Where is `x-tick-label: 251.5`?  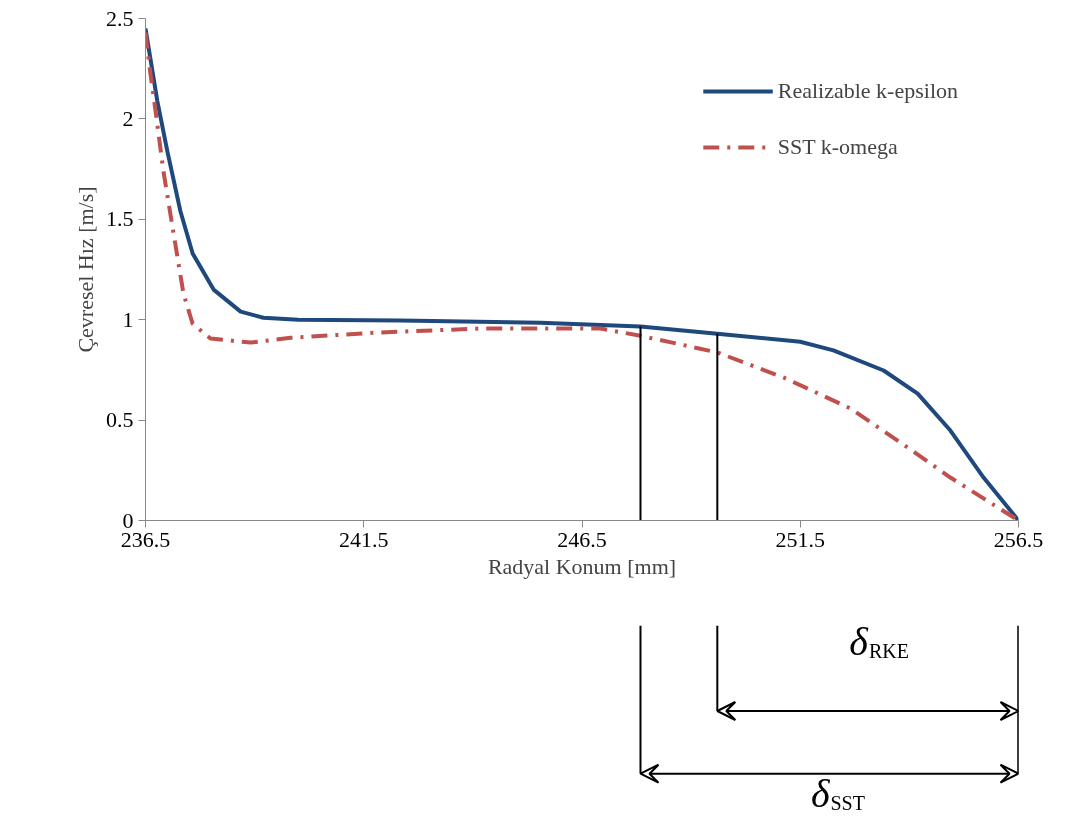
x-tick-label: 251.5 is located at coordinates (800, 539).